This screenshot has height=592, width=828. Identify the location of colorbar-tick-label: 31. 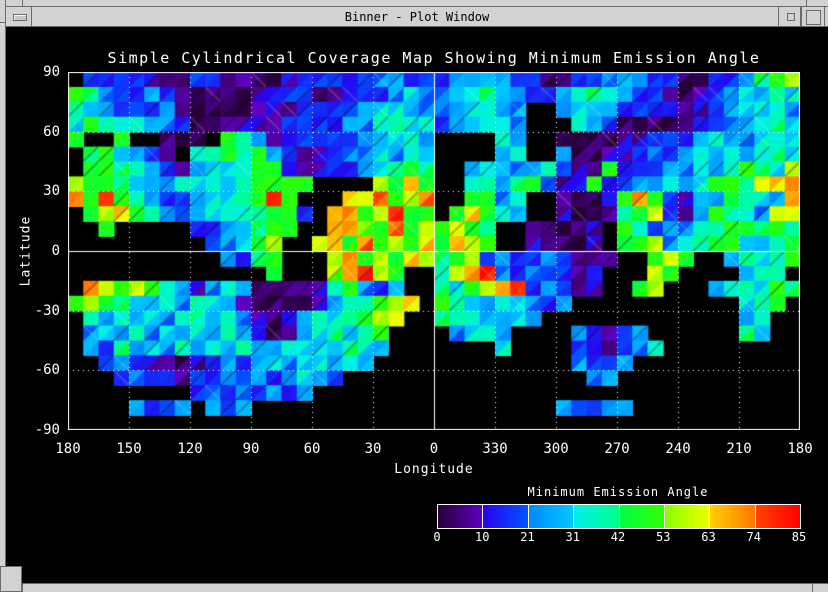
(572, 537).